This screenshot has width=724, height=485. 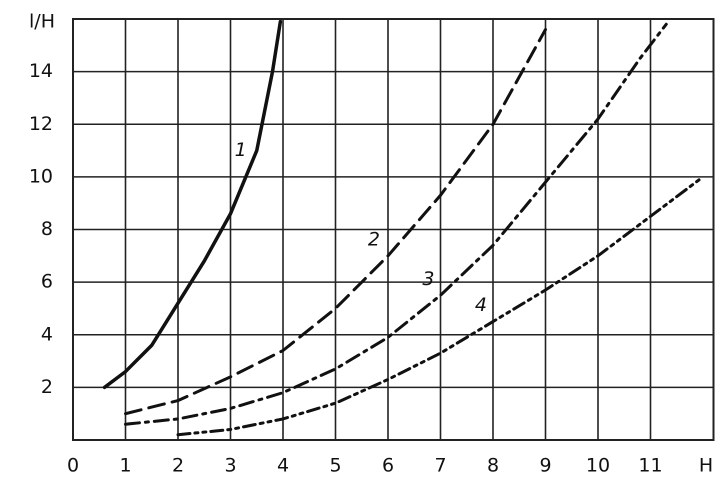 I want to click on x-tick-label: 3, so click(x=230, y=466).